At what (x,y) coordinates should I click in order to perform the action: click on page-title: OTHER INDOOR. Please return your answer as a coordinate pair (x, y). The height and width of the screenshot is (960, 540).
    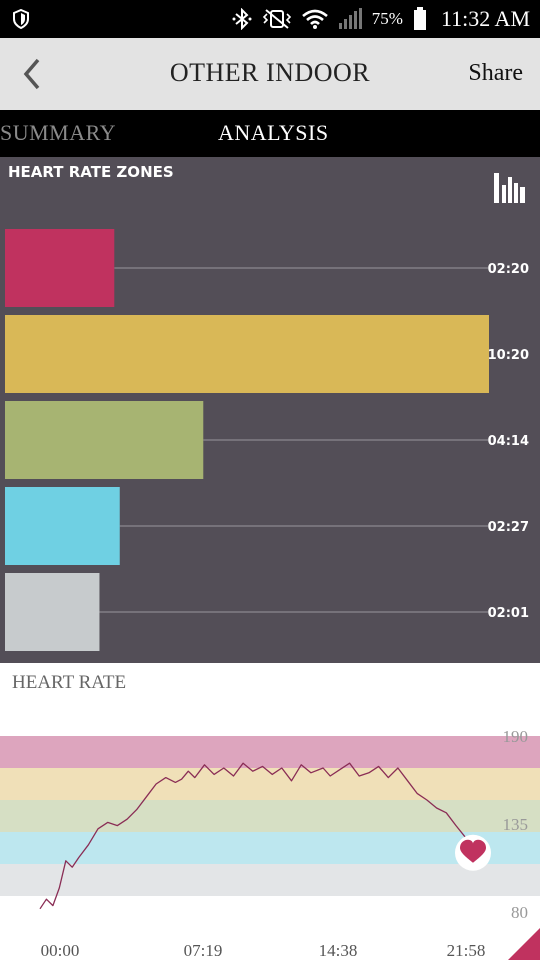
    Looking at the image, I should click on (270, 72).